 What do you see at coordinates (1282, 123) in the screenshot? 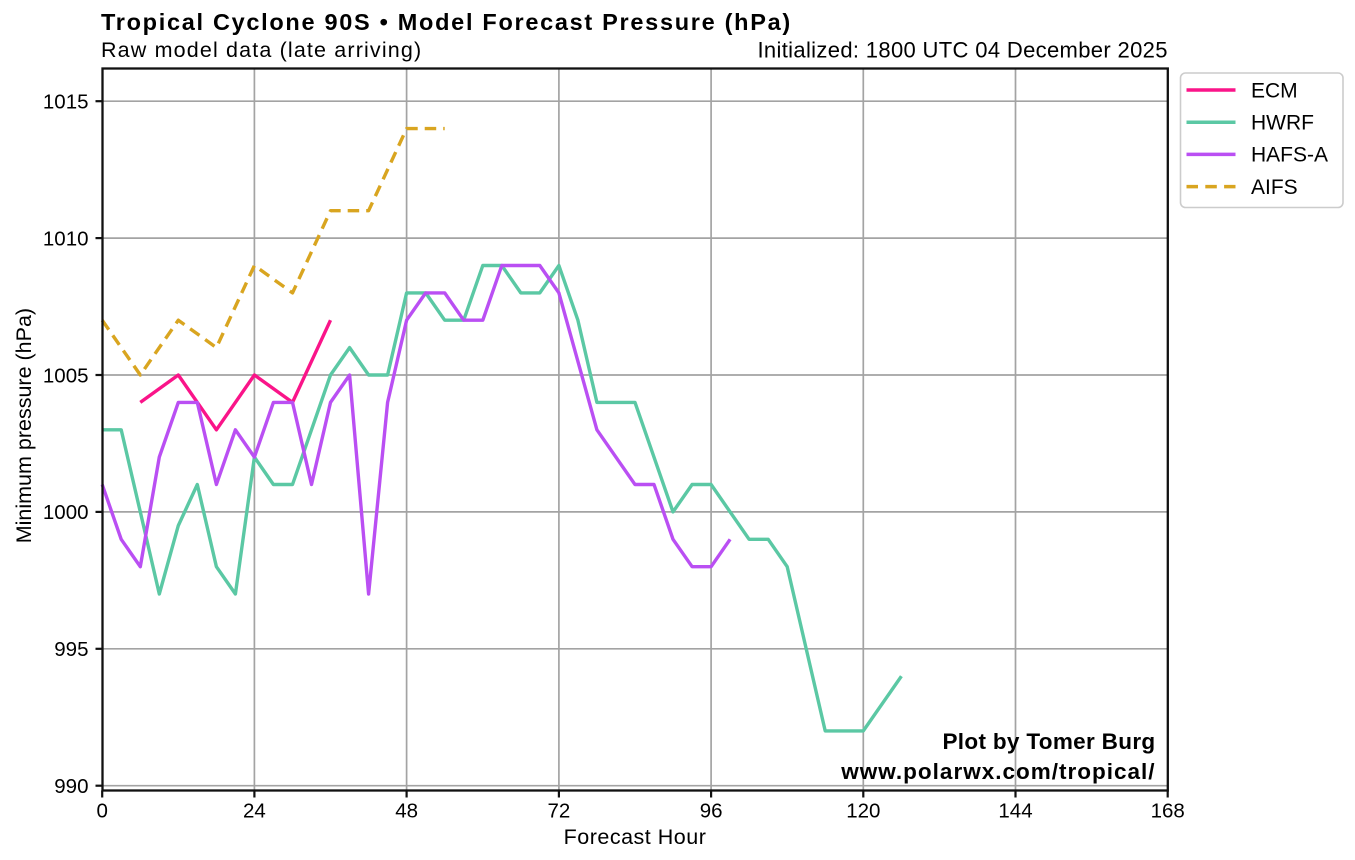
I see `svg-text: HWRF` at bounding box center [1282, 123].